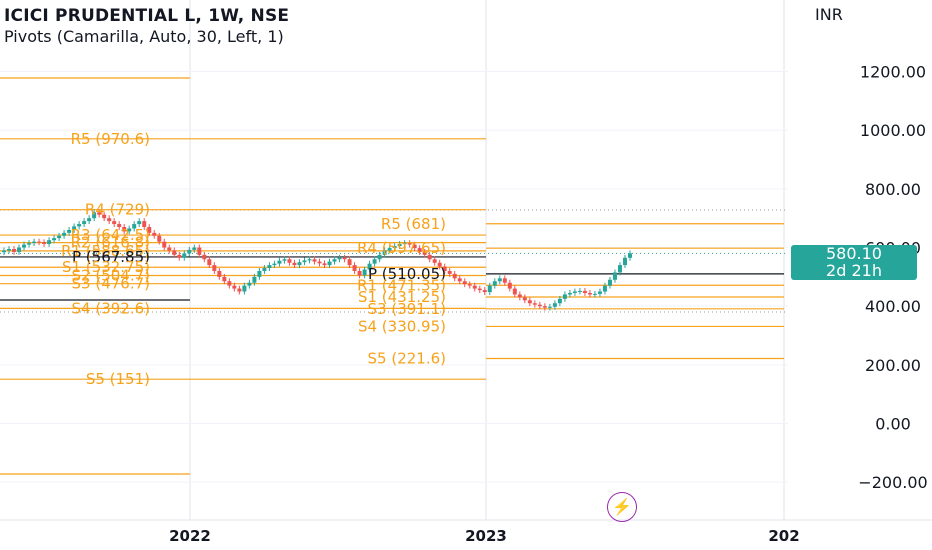 The height and width of the screenshot is (550, 932). What do you see at coordinates (144, 36) in the screenshot?
I see `indicator-legend: Pivots (Camarilla, Auto, 30, Left, 1)` at bounding box center [144, 36].